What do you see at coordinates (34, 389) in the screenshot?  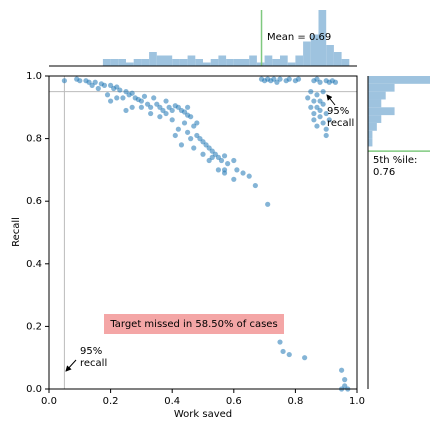 I see `y-tick-label: 0.0` at bounding box center [34, 389].